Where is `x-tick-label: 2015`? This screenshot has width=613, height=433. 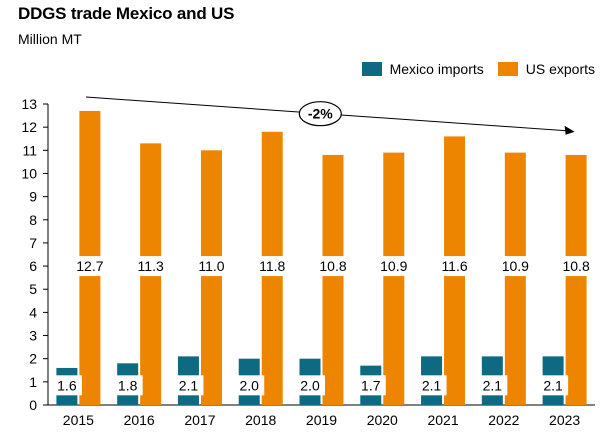 x-tick-label: 2015 is located at coordinates (78, 420).